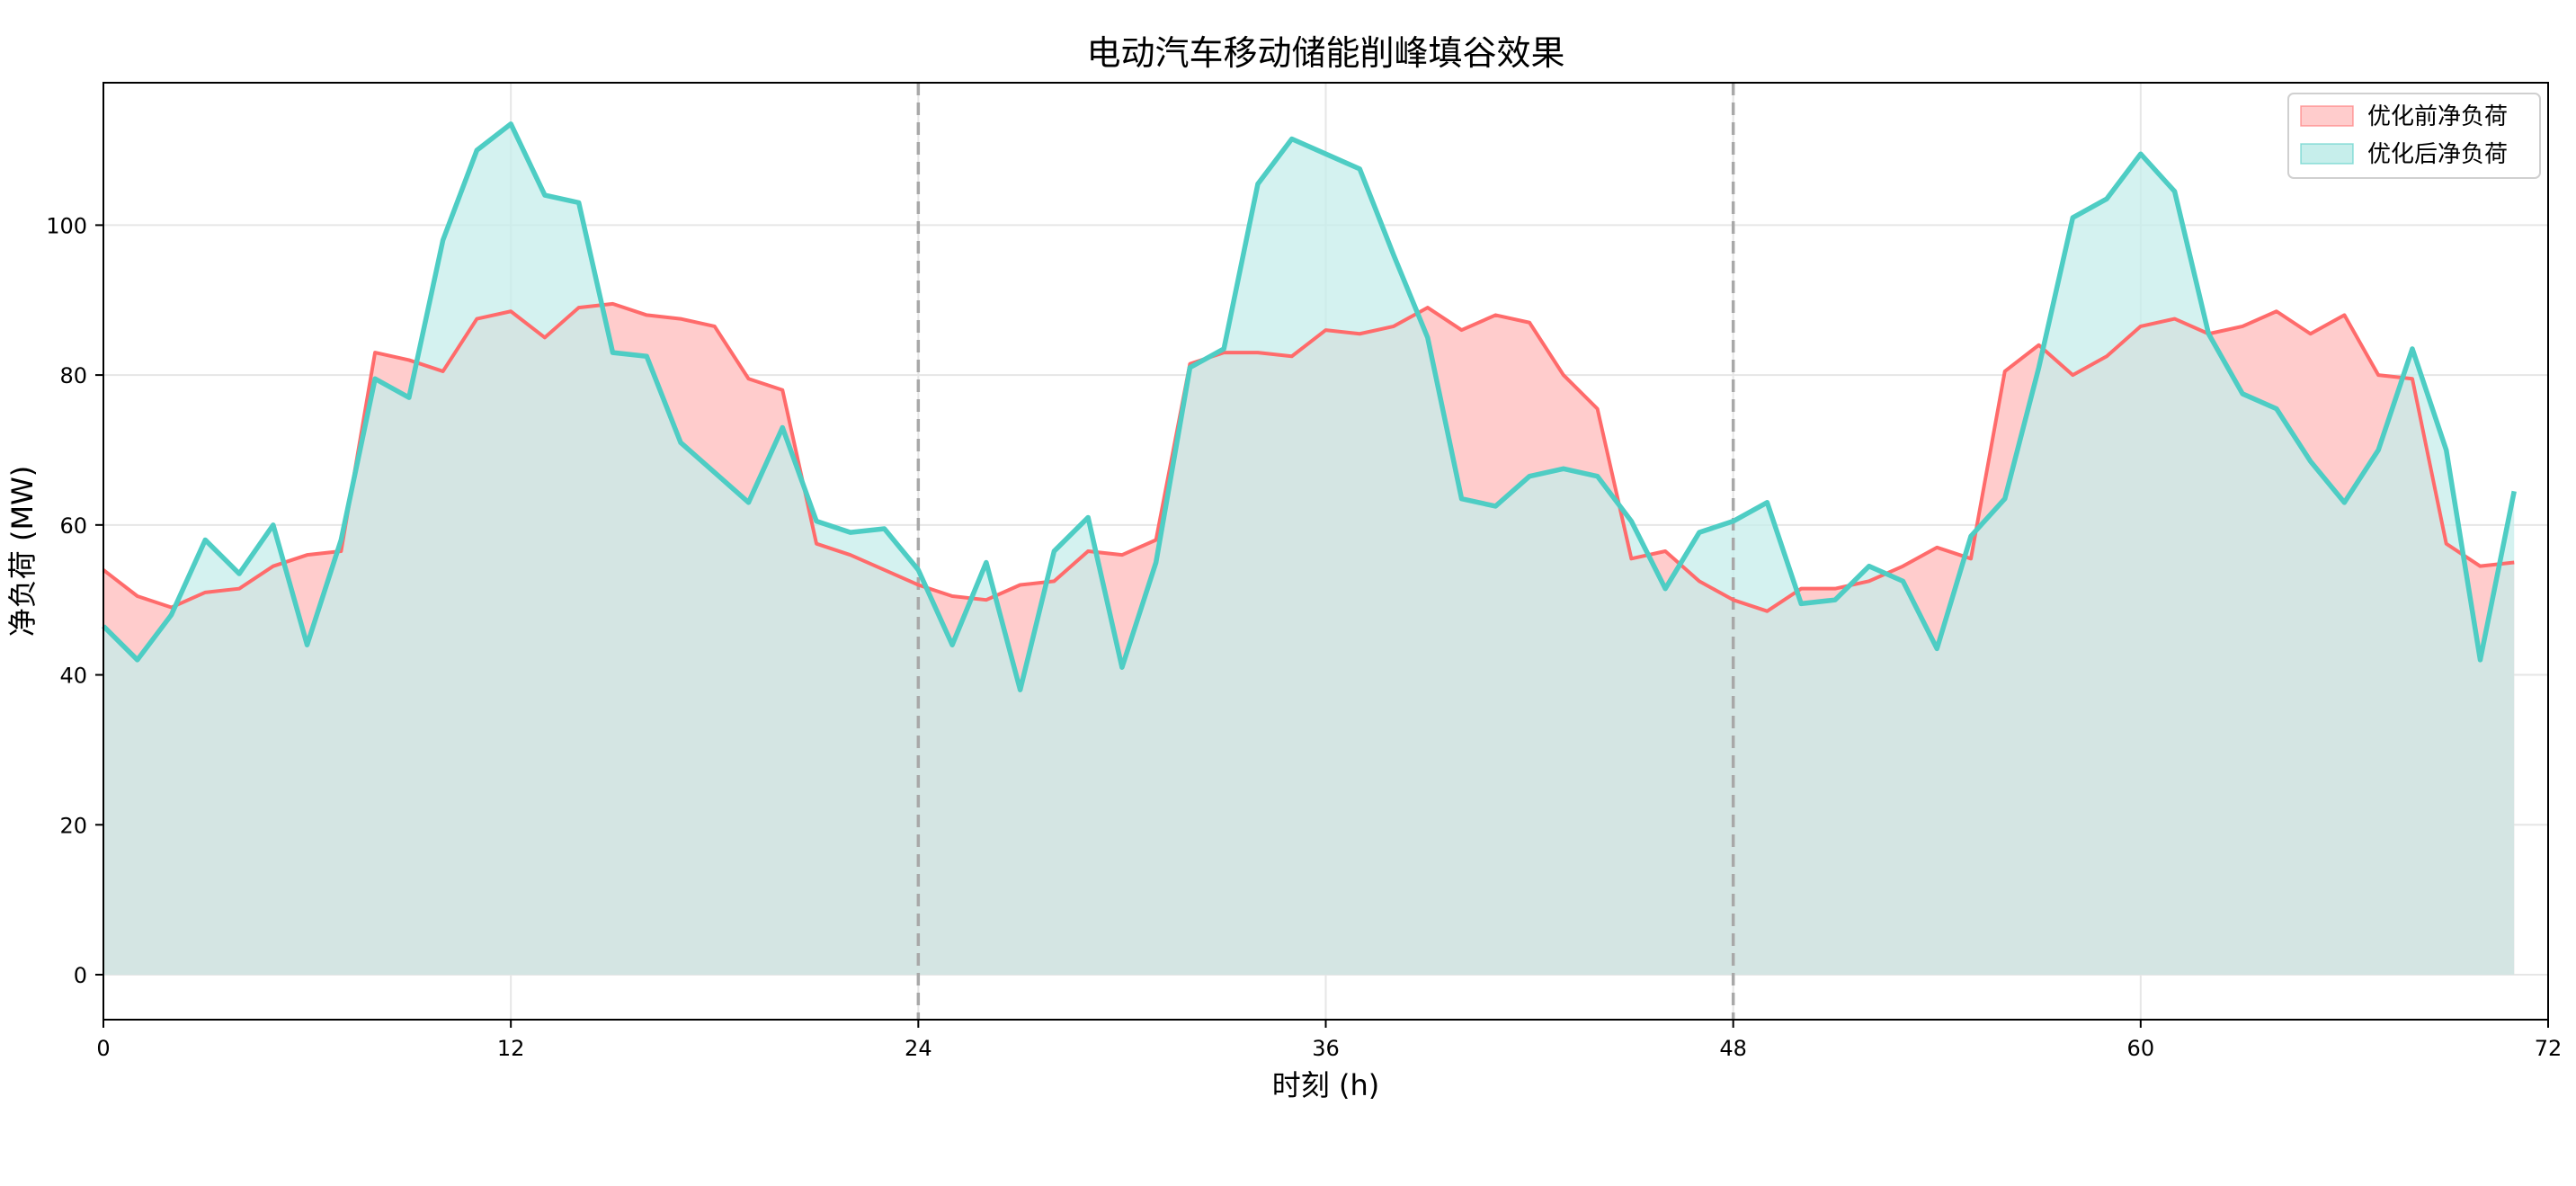  What do you see at coordinates (23, 551) in the screenshot?
I see `y-axis-label: 净负荷 (MW)` at bounding box center [23, 551].